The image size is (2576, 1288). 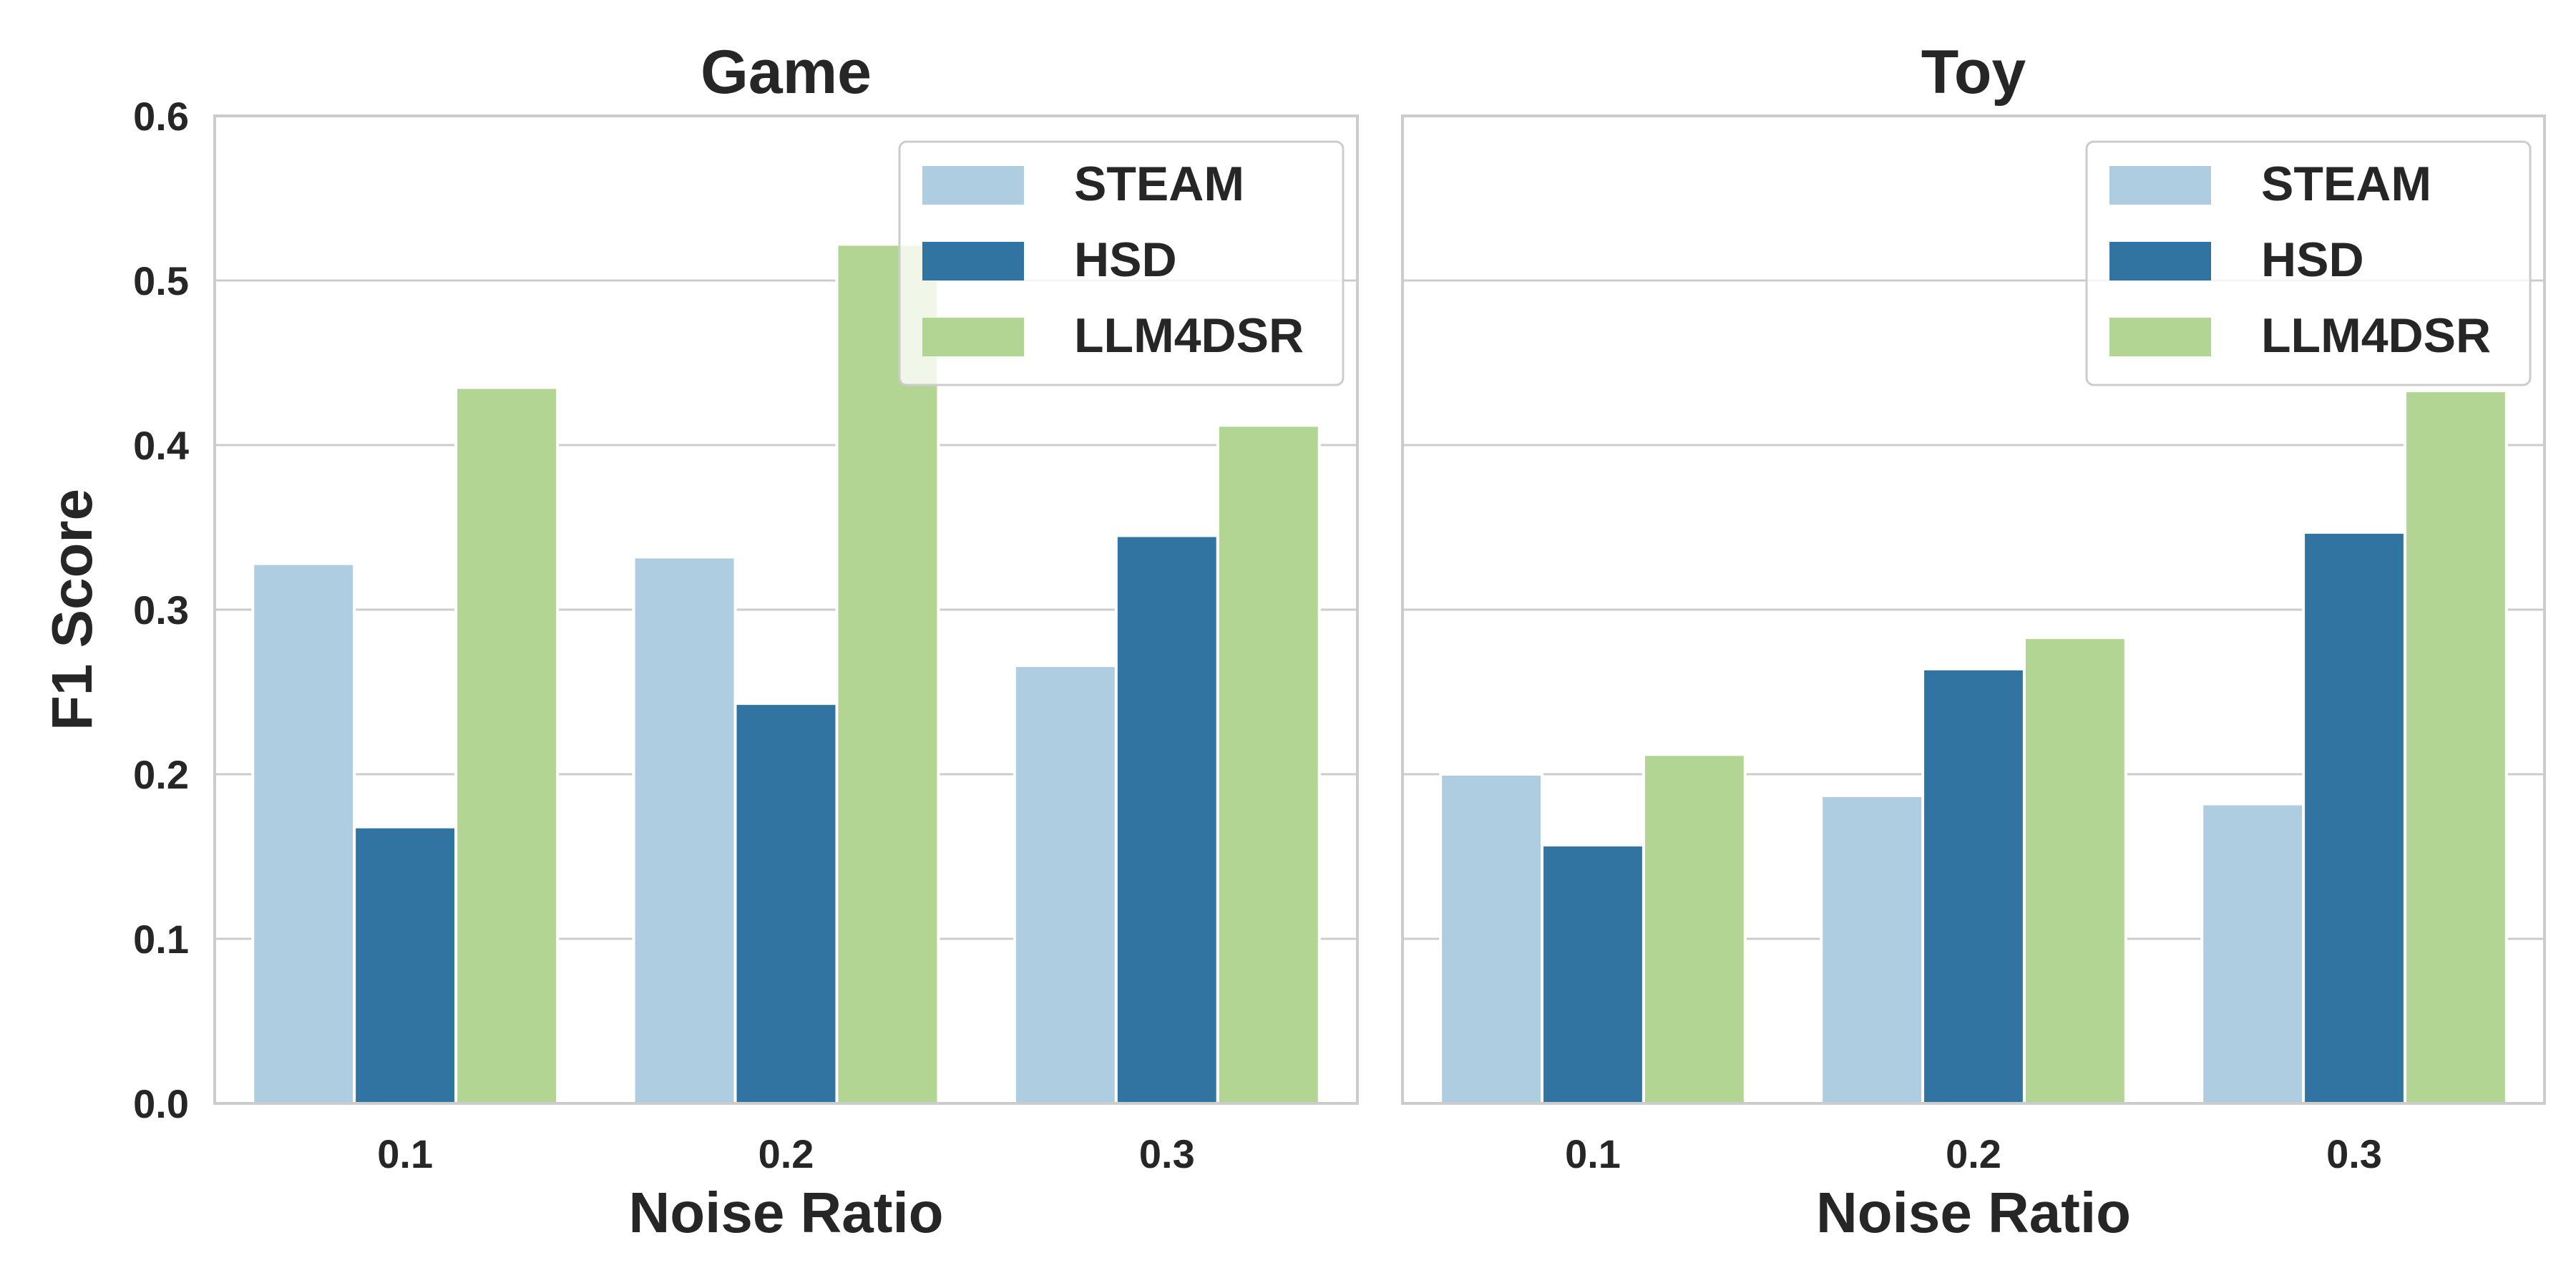 I want to click on x-ticks-game: 0.1 0.2 0.3, so click(x=786, y=1153).